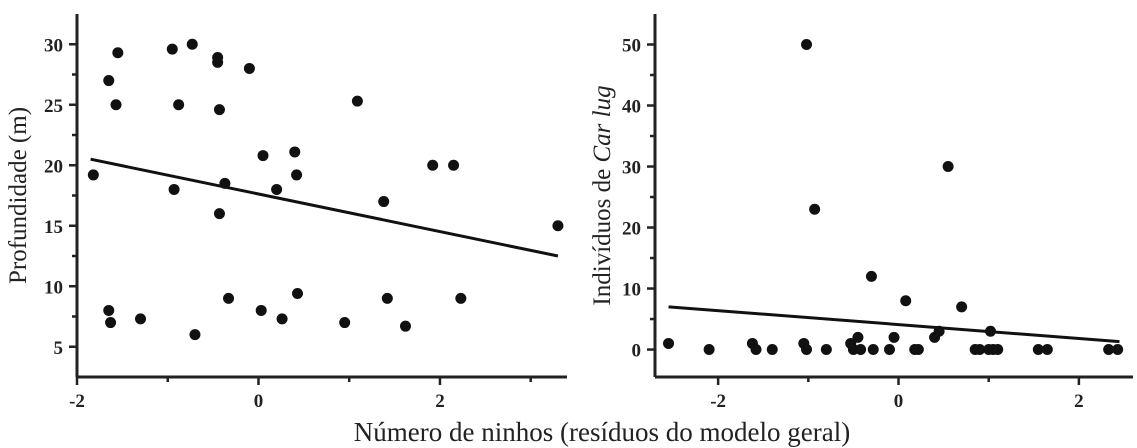 Image resolution: width=1137 pixels, height=448 pixels. Describe the element at coordinates (602, 123) in the screenshot. I see `y-axis-label-species: Car lug` at that location.